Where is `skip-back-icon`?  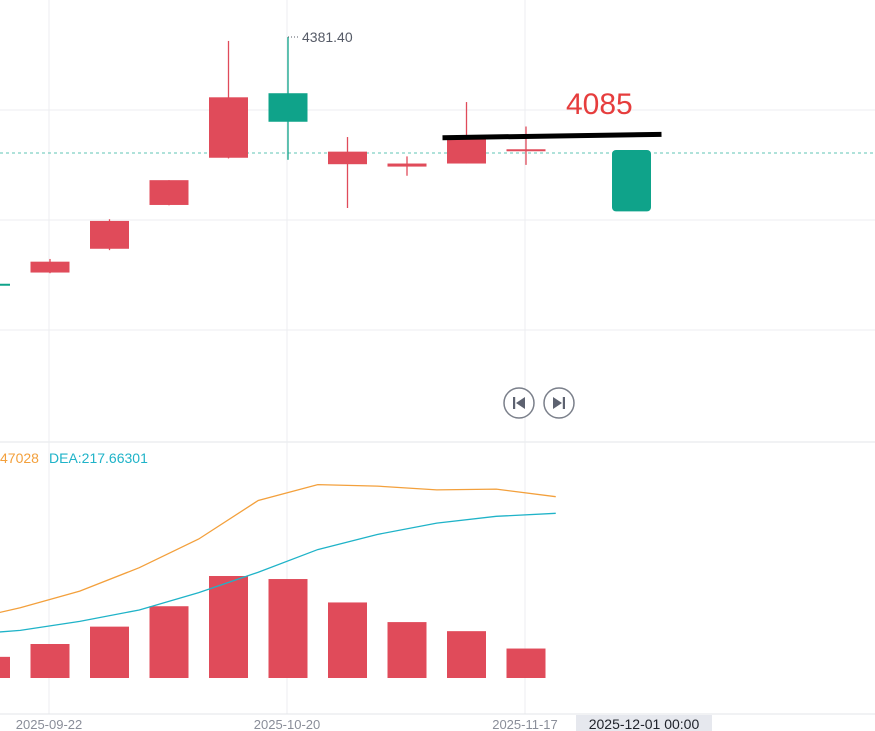 skip-back-icon is located at coordinates (519, 403).